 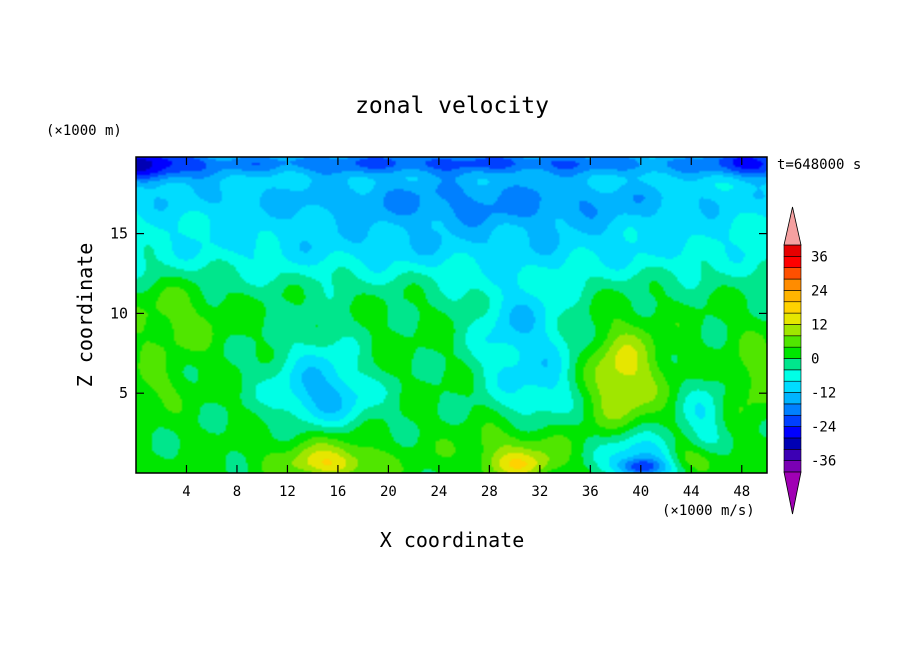 I want to click on y-tick-label: 15, so click(x=119, y=234).